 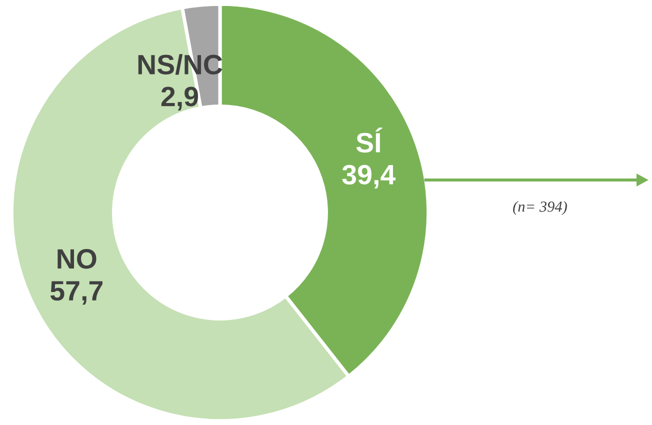 What do you see at coordinates (369, 140) in the screenshot?
I see `slice-label: SÍ` at bounding box center [369, 140].